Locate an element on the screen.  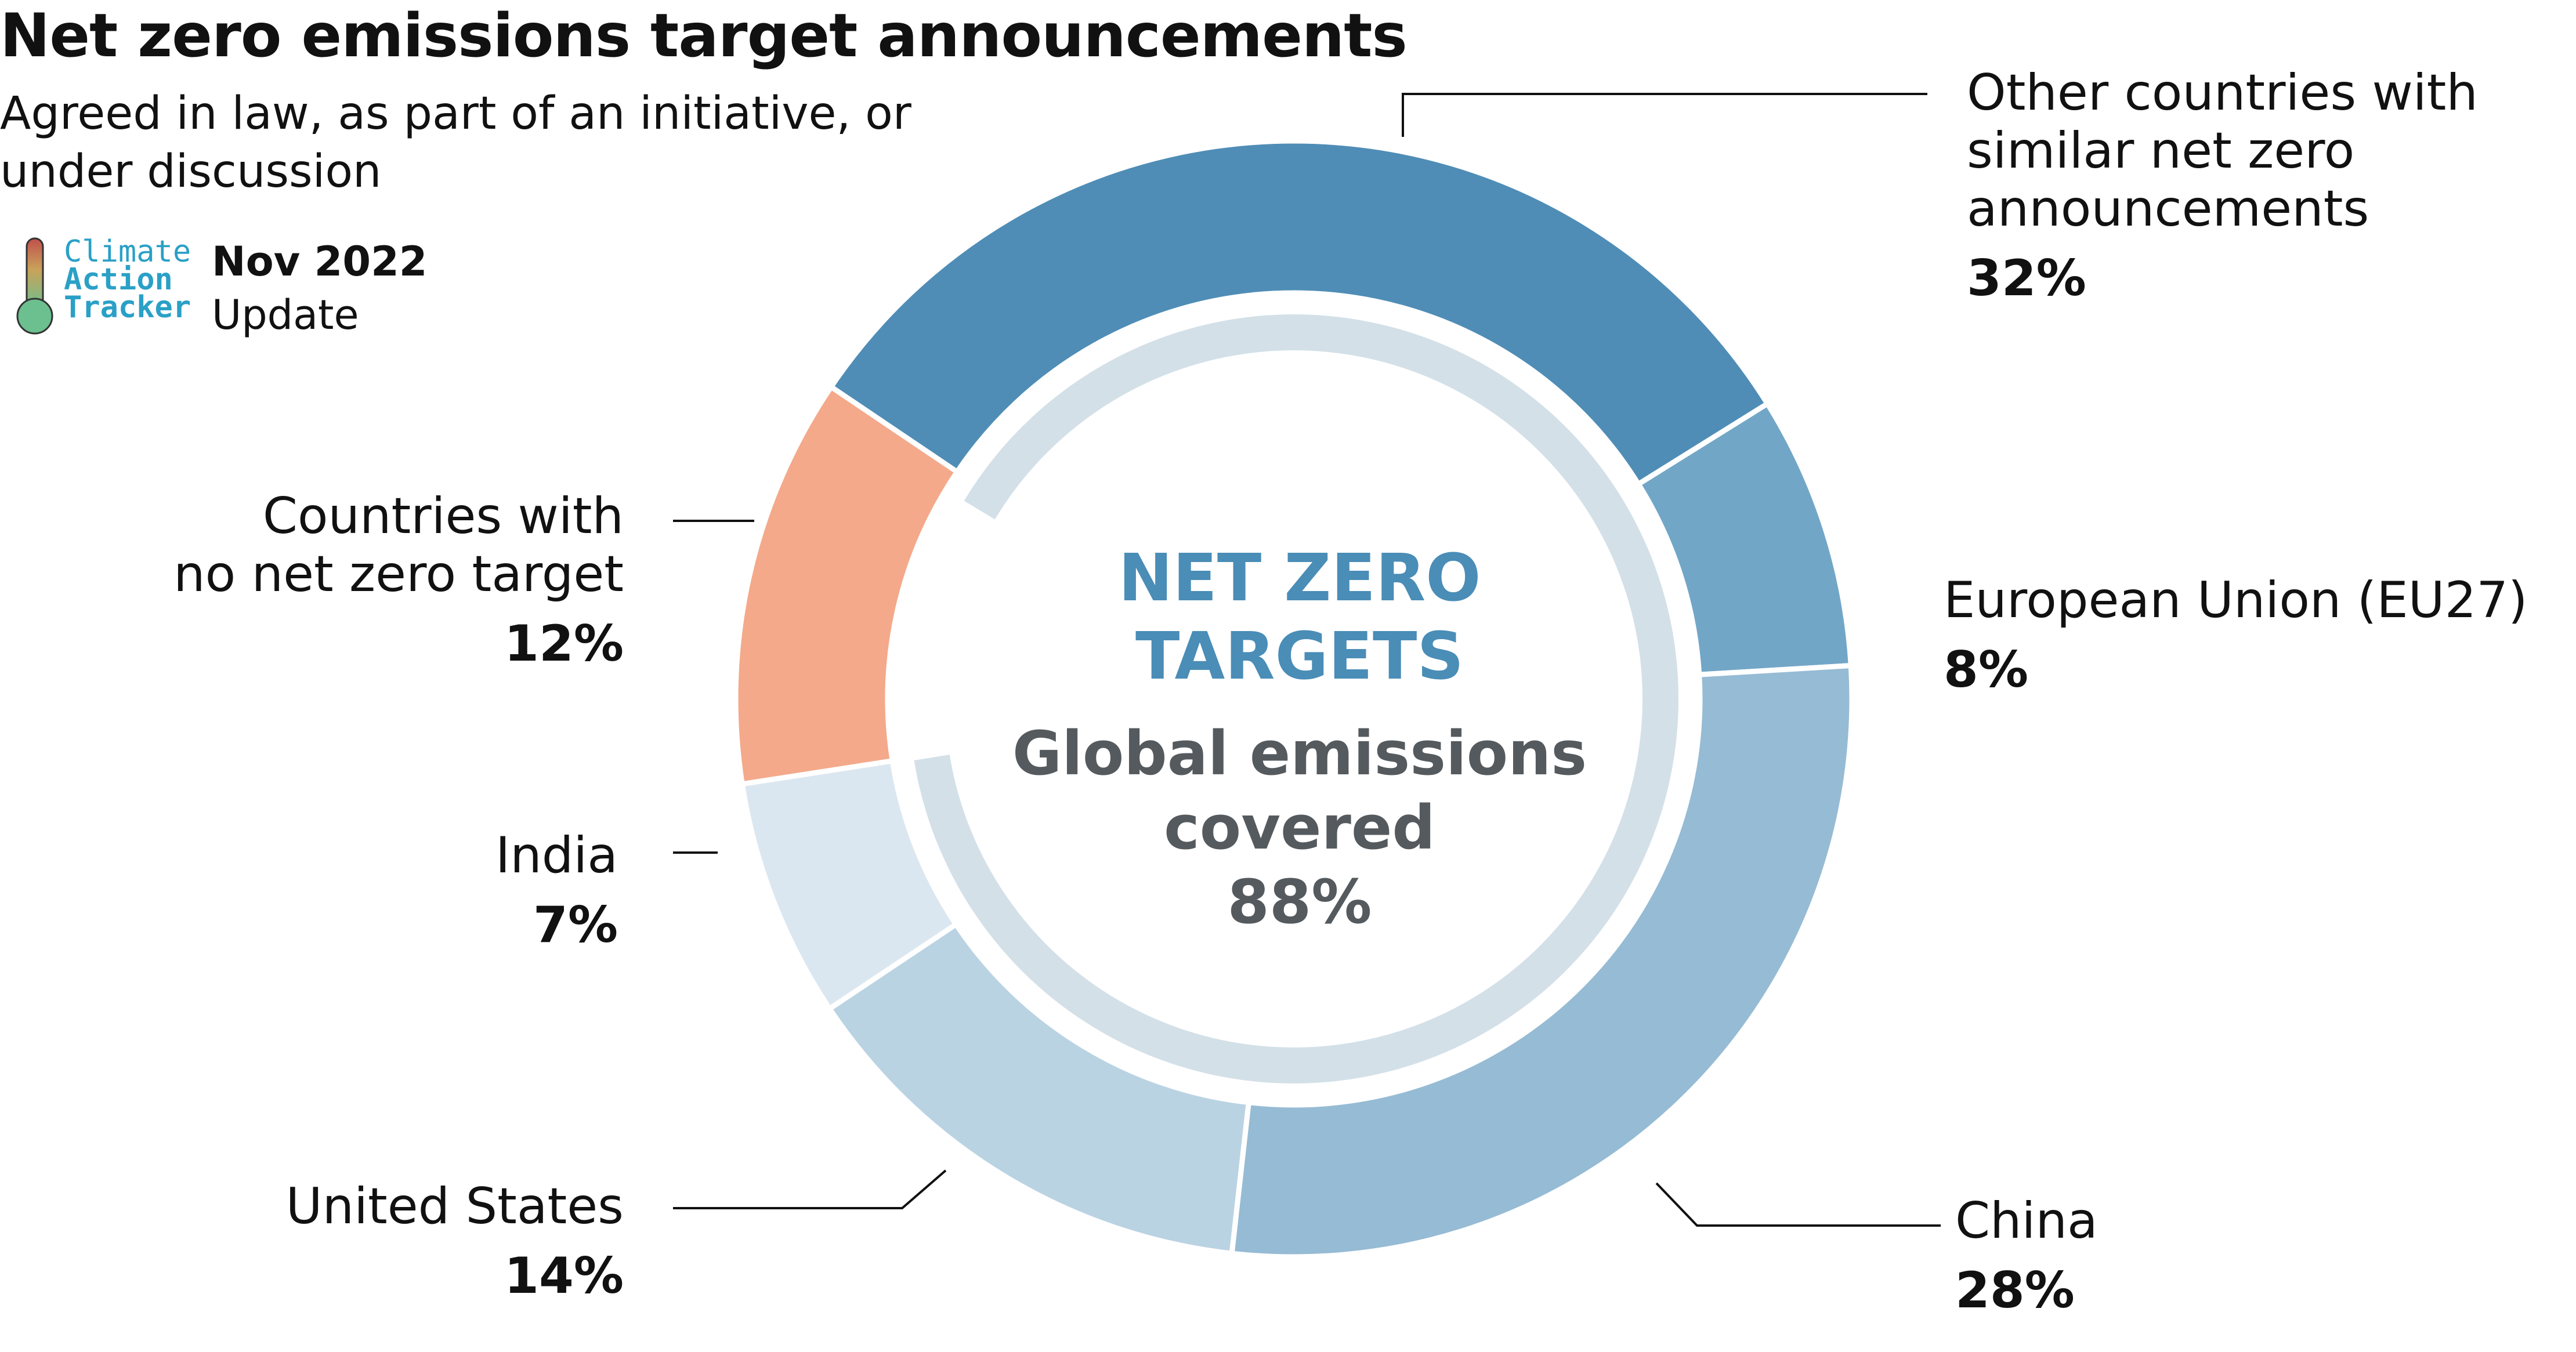
climate-action-tracker-logo: Climate Action Tracker is located at coordinates (107, 287).